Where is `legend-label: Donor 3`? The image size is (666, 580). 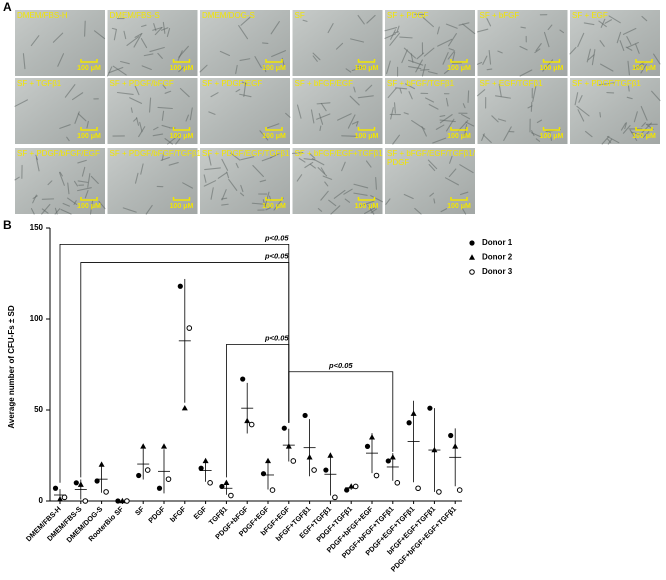 legend-label: Donor 3 is located at coordinates (497, 271).